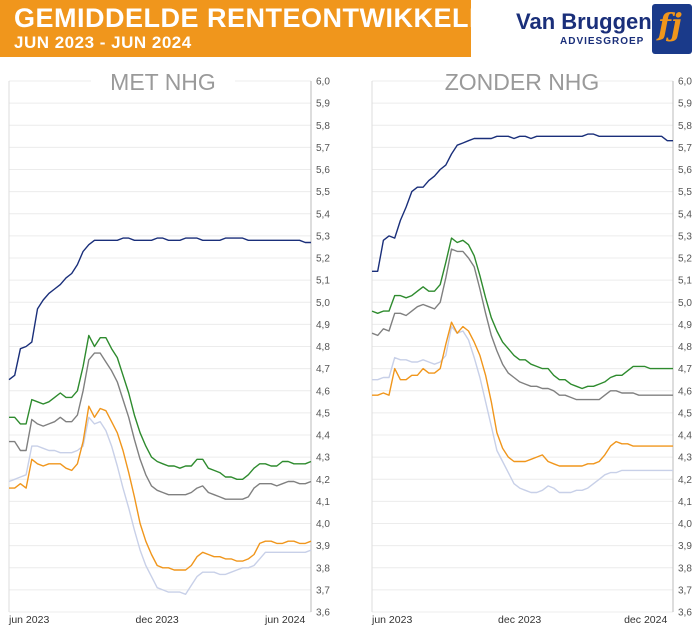 The image size is (697, 627). What do you see at coordinates (645, 620) in the screenshot?
I see `x-tick-label: dec 2024` at bounding box center [645, 620].